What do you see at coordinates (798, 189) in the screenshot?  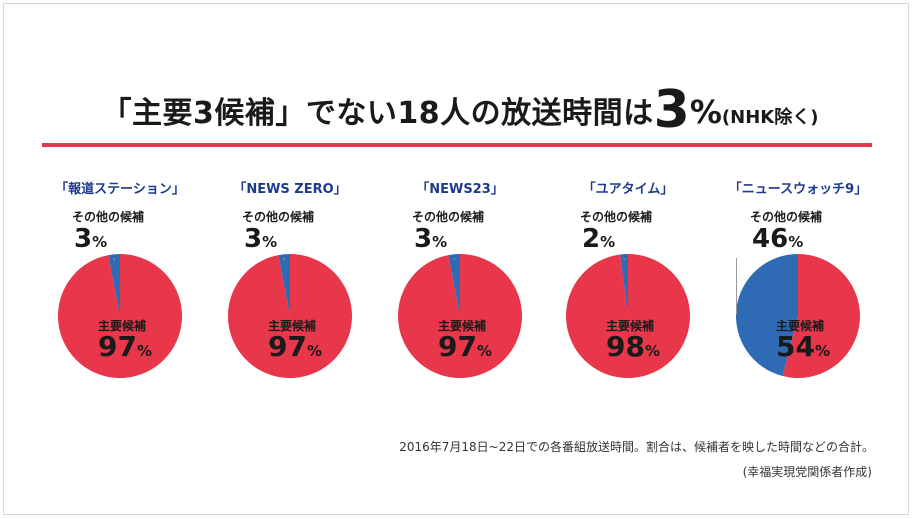 I see `pie-title: 「ニュースウォッチ9」` at bounding box center [798, 189].